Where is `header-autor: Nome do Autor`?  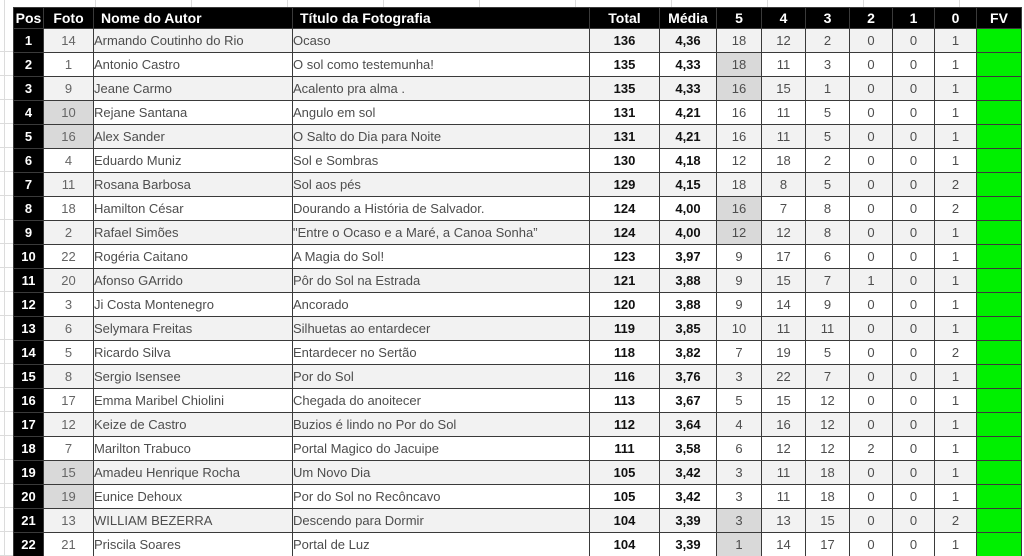 header-autor: Nome do Autor is located at coordinates (193, 18).